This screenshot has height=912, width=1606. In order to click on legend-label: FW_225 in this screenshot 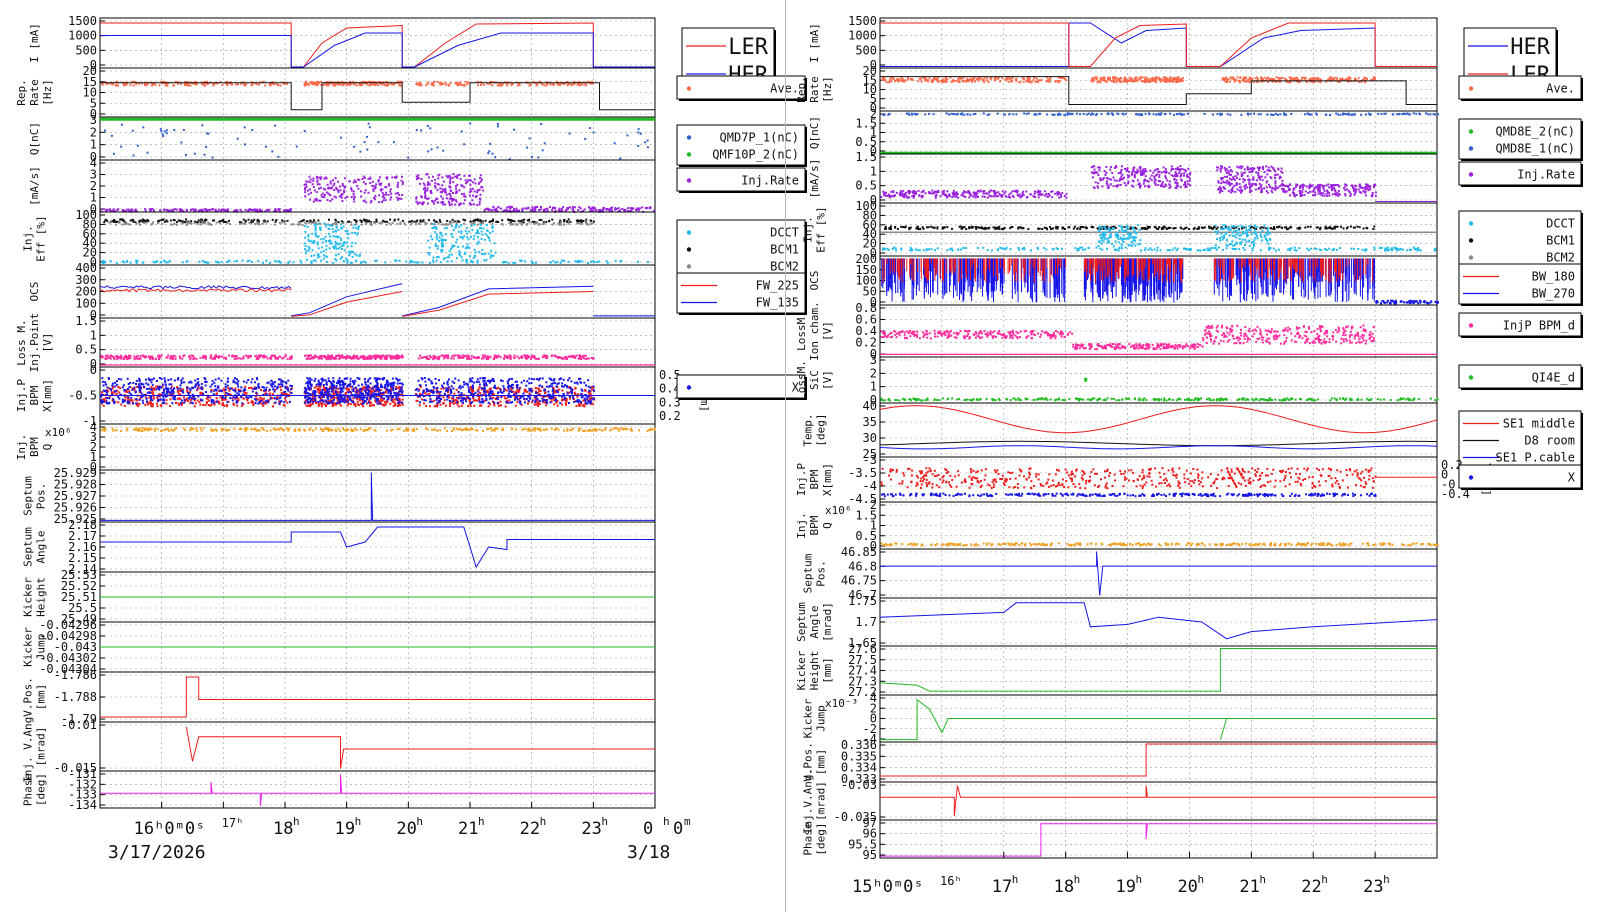, I will do `click(777, 286)`.